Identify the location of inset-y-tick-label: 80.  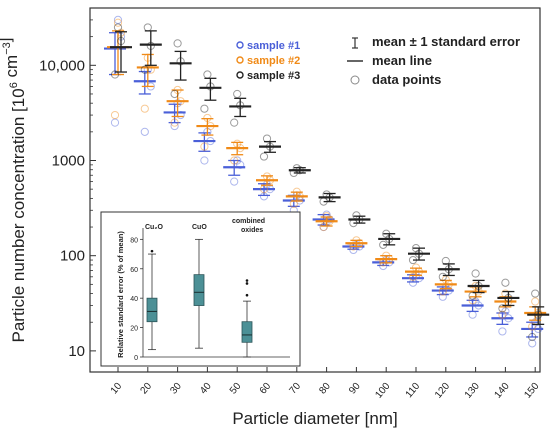
(134, 240).